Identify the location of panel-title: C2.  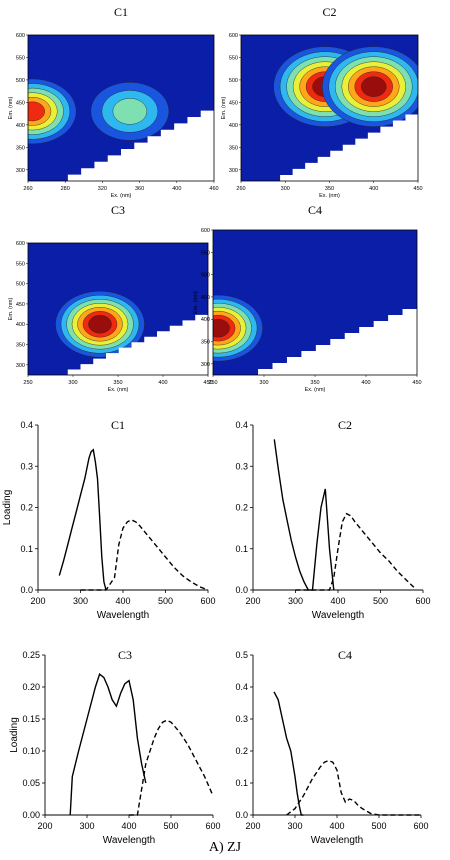
(329, 12).